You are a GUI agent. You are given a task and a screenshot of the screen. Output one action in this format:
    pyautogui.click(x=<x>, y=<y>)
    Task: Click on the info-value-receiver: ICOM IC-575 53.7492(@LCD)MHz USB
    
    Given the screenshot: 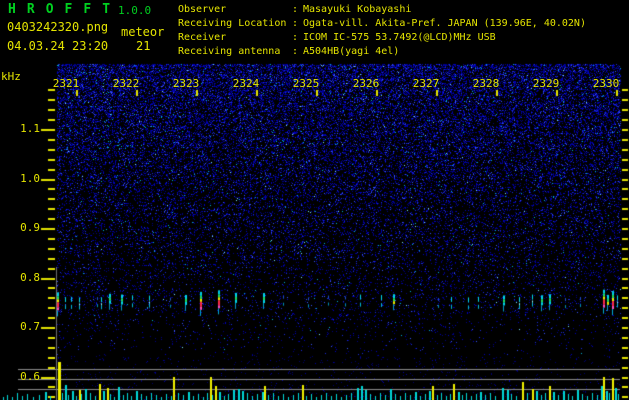 What is the action you would take?
    pyautogui.click(x=399, y=37)
    